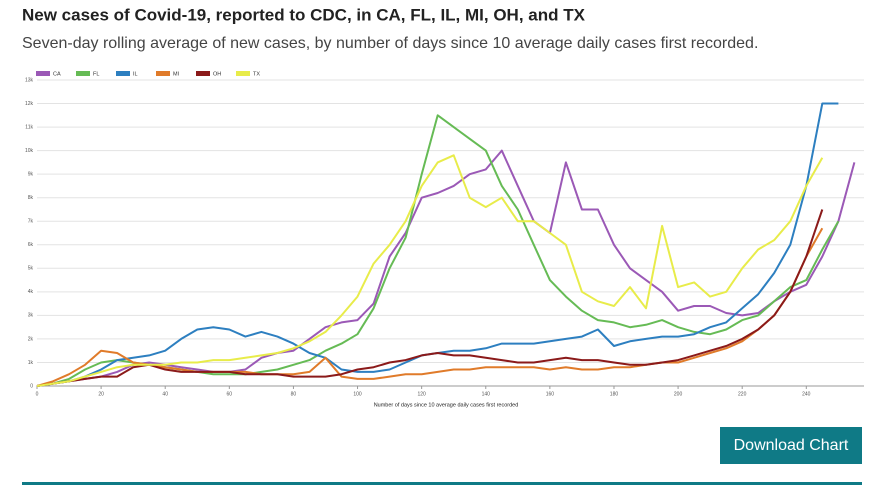 The width and height of the screenshot is (874, 489). What do you see at coordinates (614, 394) in the screenshot?
I see `x-tick-label: 180` at bounding box center [614, 394].